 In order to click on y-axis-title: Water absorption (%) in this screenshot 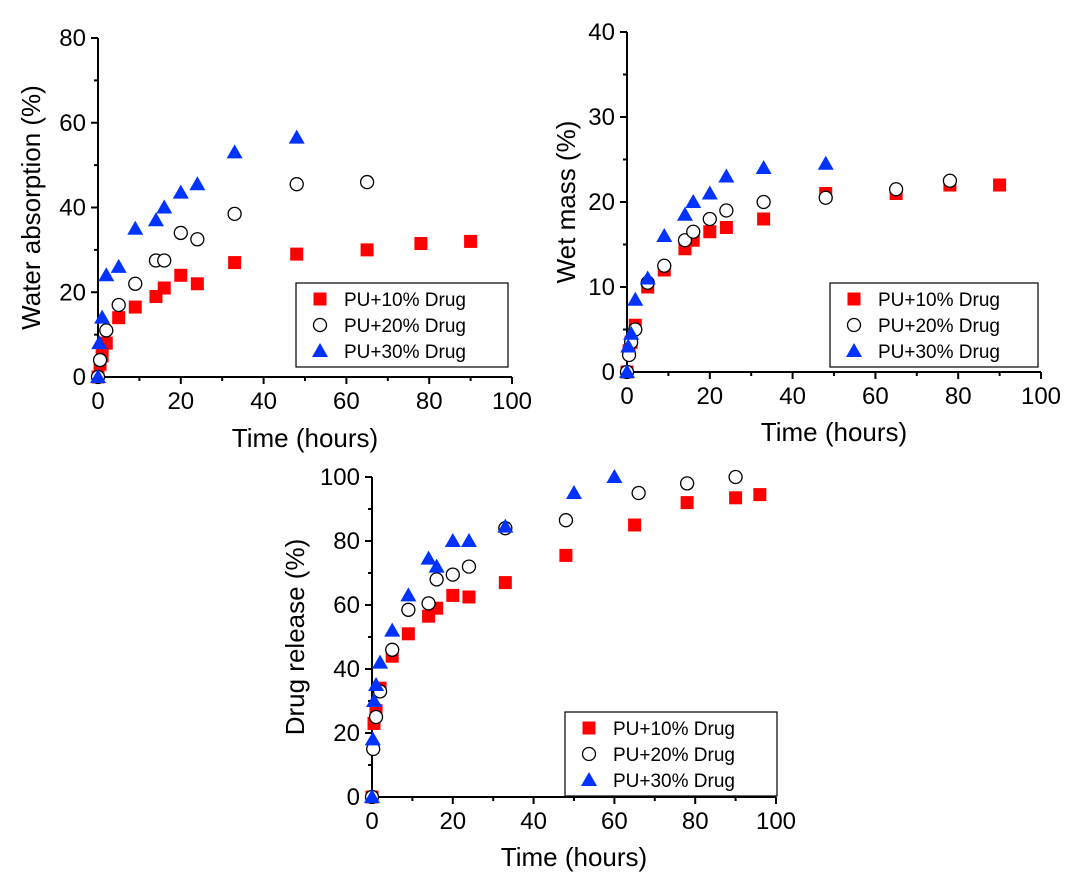, I will do `click(31, 207)`.